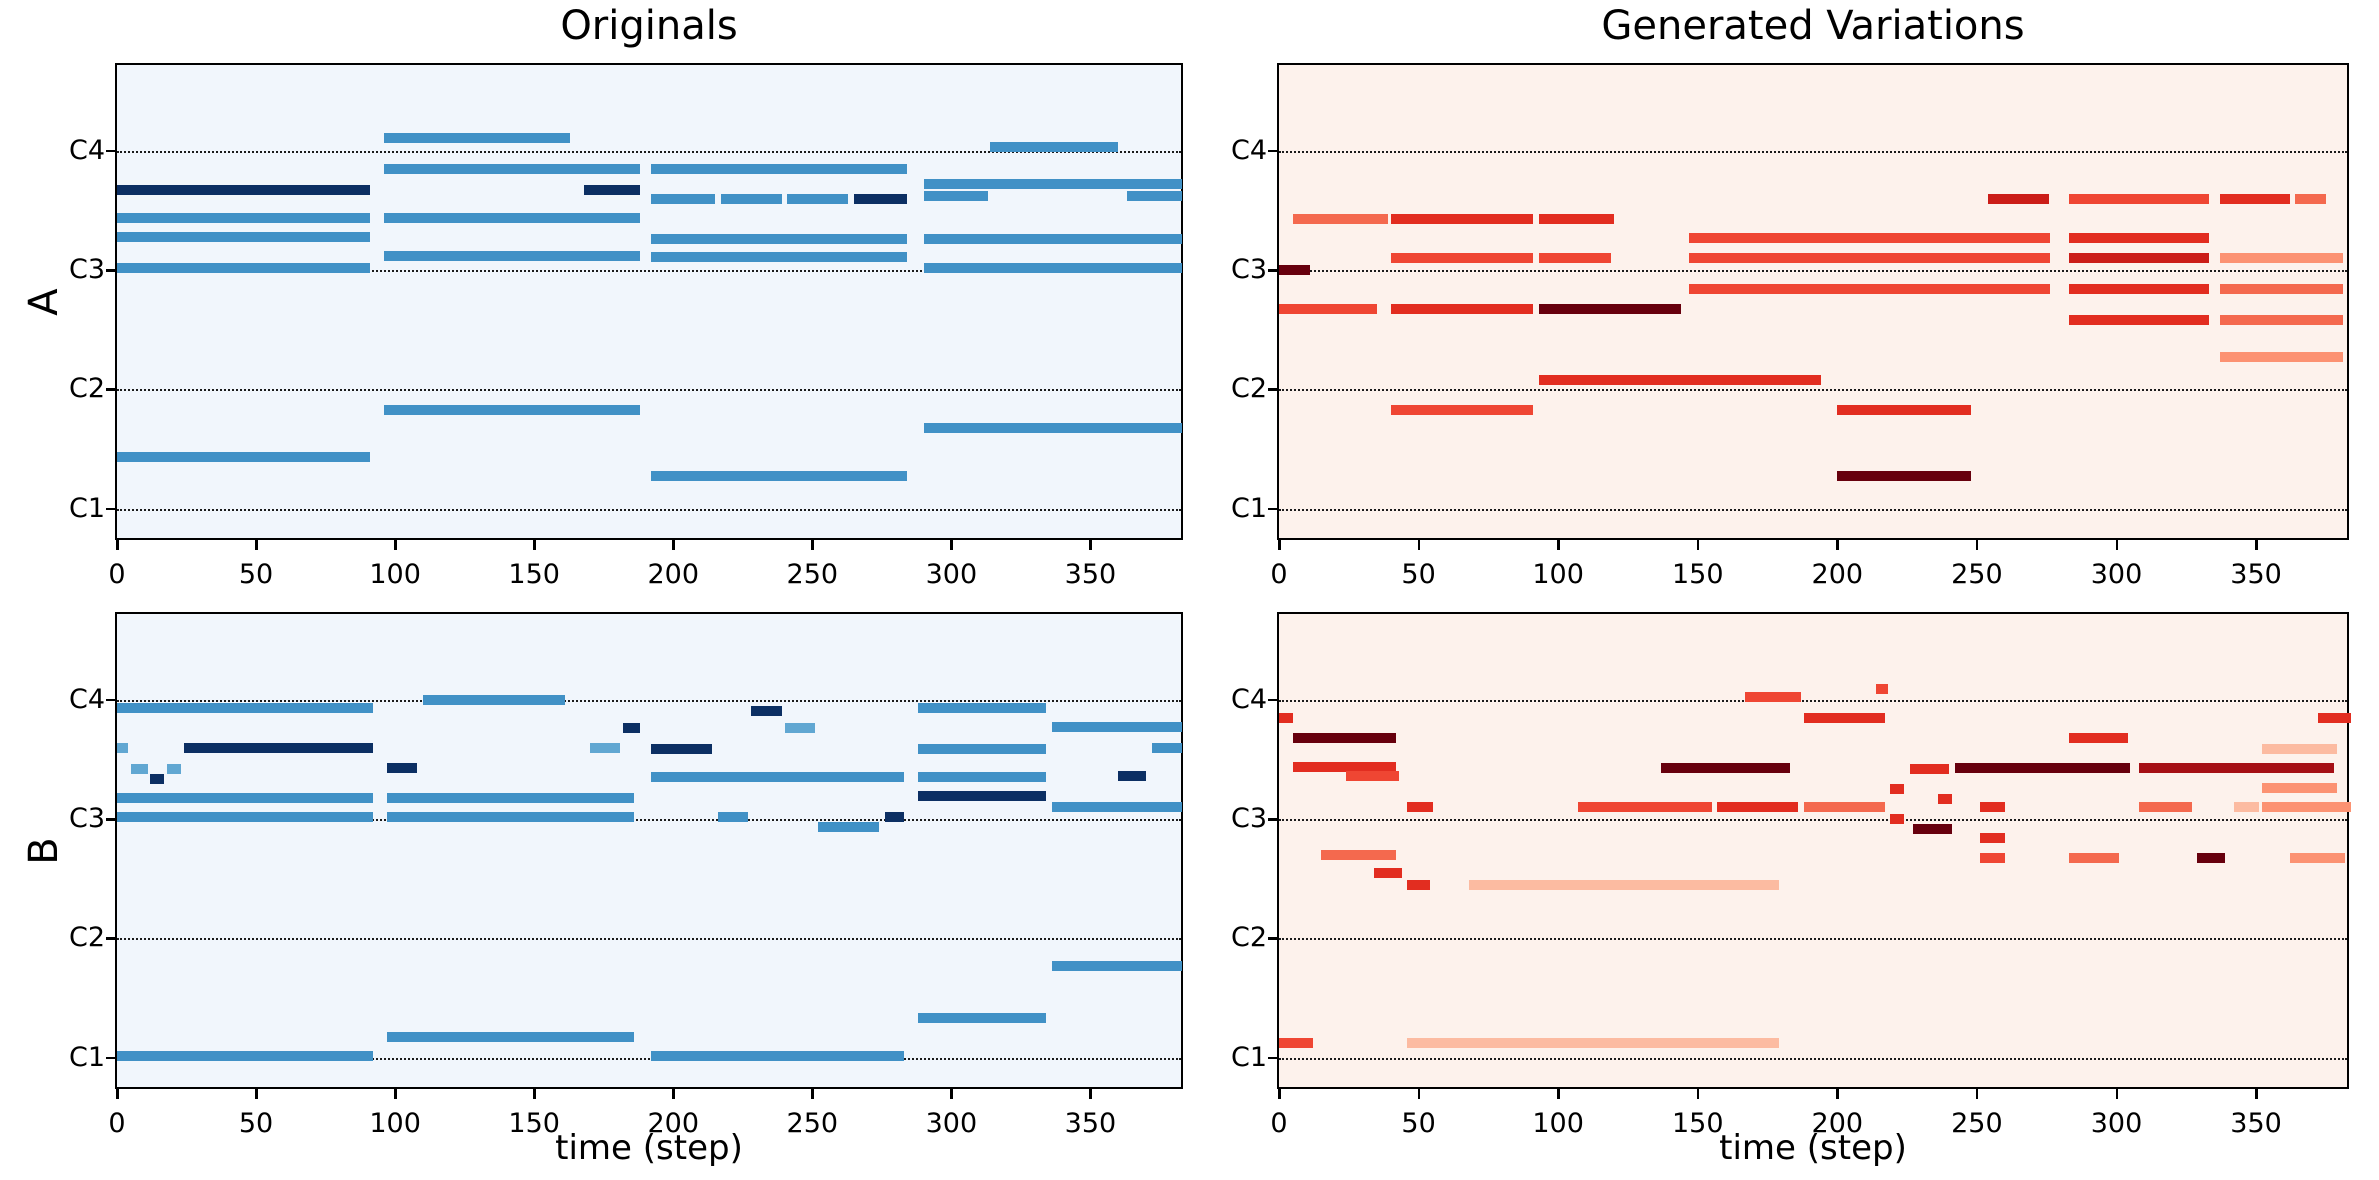 This screenshot has width=2379, height=1180. What do you see at coordinates (86, 819) in the screenshot?
I see `y-tick-label-c3: C3` at bounding box center [86, 819].